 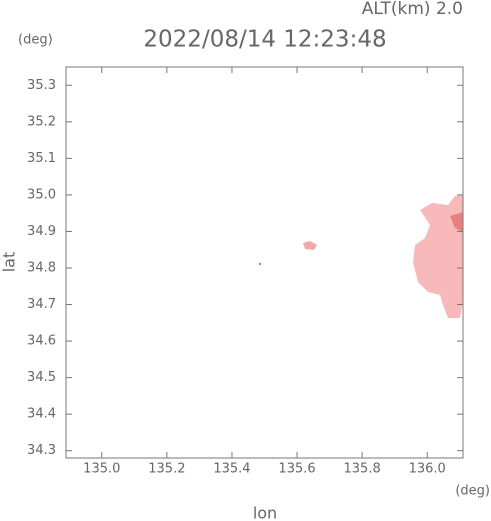 I want to click on y-unit: (deg), so click(x=35, y=40).